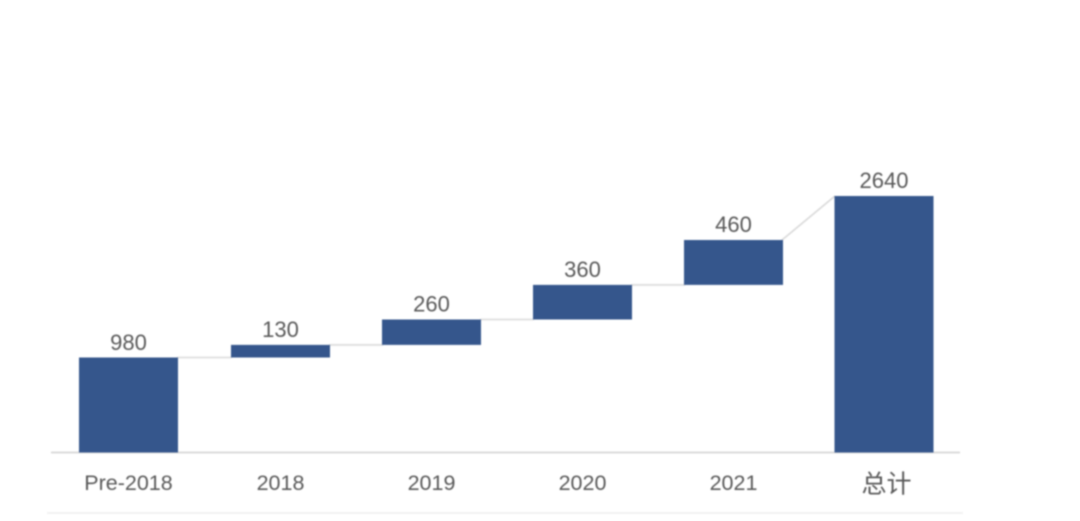 The height and width of the screenshot is (521, 1080). I want to click on svg-text: 2019, so click(432, 483).